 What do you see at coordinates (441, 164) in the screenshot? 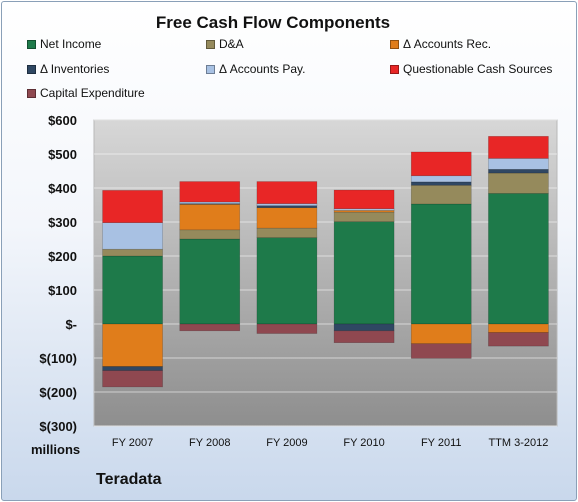
I see `bar-questionable-cash-sources-fy-2011` at bounding box center [441, 164].